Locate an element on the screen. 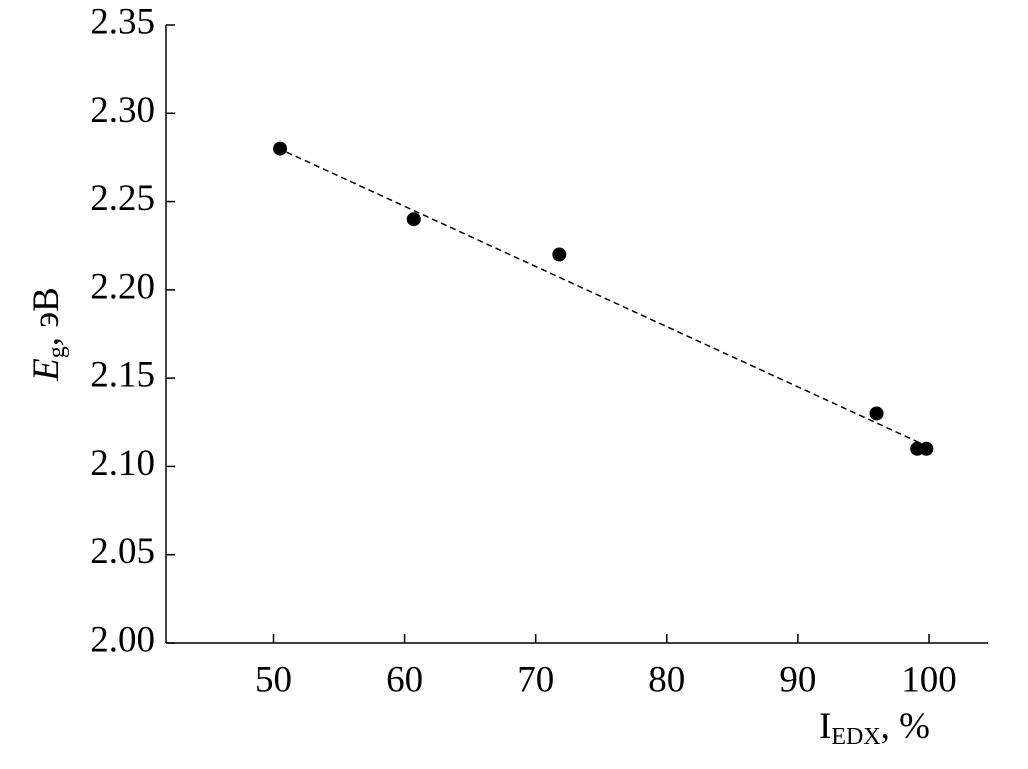 Image resolution: width=1028 pixels, height=769 pixels. y-label-rest: , эВ is located at coordinates (46, 316).